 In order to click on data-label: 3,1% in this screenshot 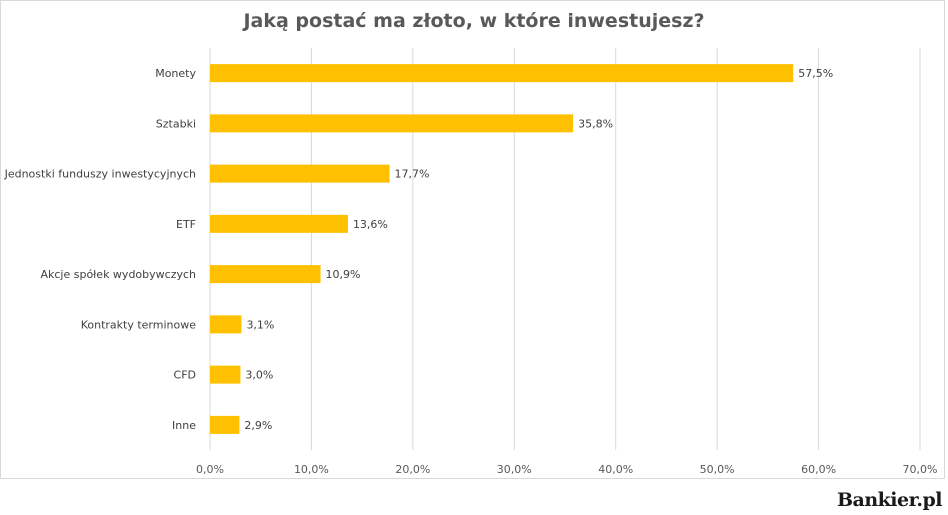, I will do `click(260, 324)`.